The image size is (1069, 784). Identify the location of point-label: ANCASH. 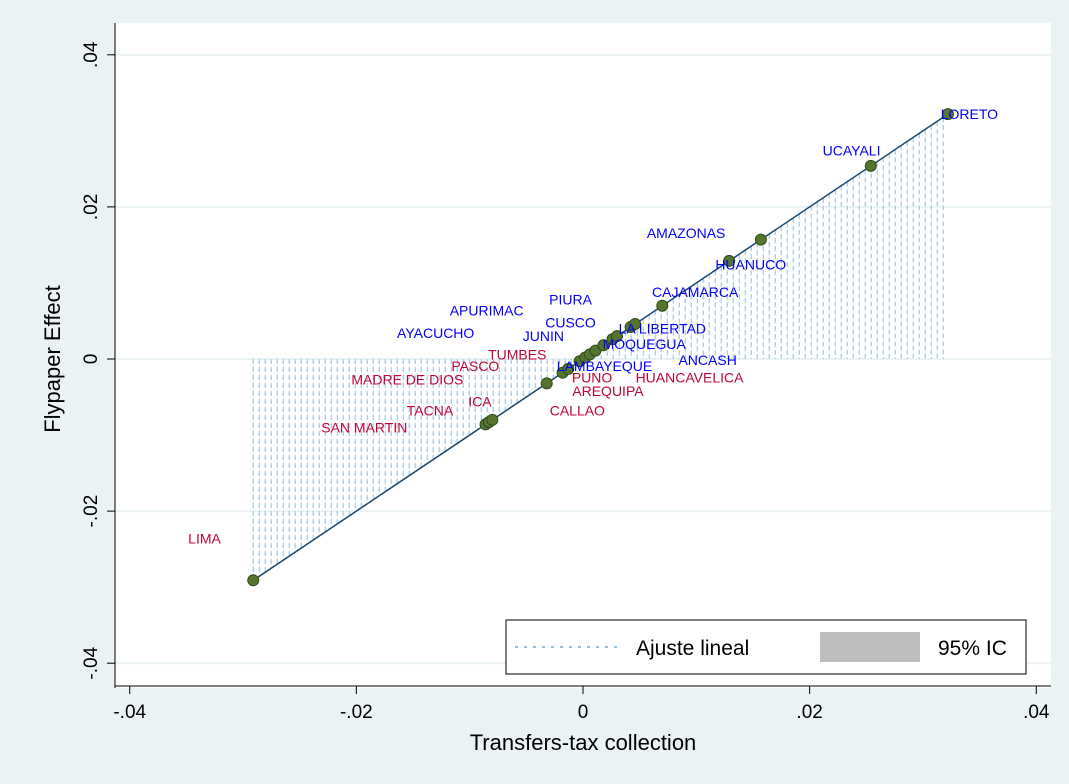
(707, 360).